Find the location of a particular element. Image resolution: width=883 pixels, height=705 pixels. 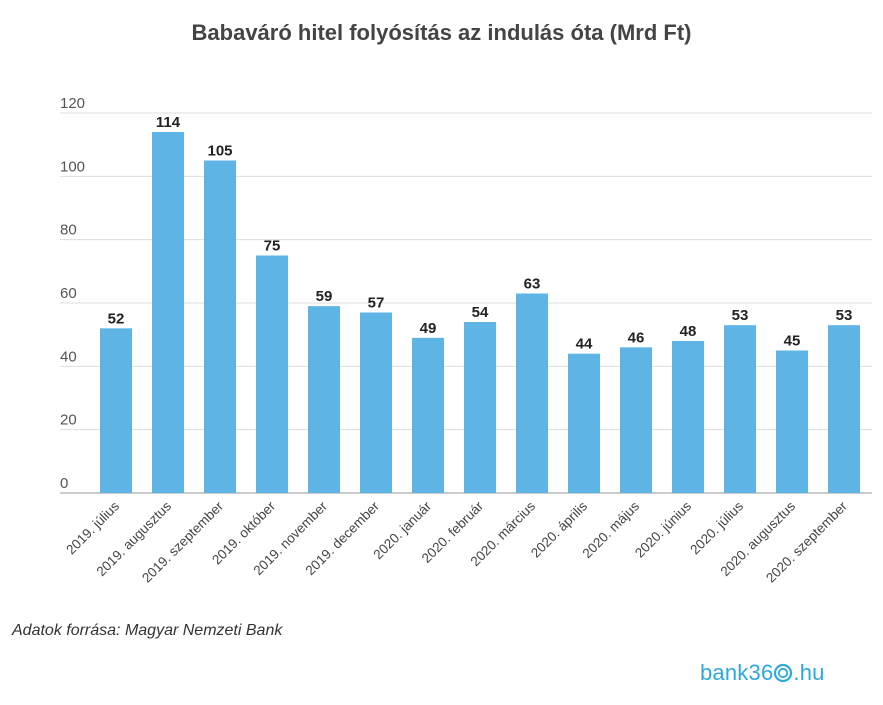

data-label: 105 is located at coordinates (219, 151).